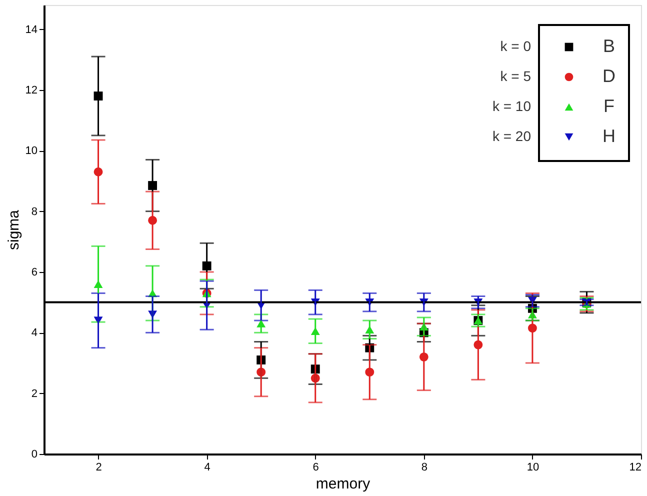 This screenshot has width=647, height=496. Describe the element at coordinates (99, 468) in the screenshot. I see `x-tick-label: 2` at that location.